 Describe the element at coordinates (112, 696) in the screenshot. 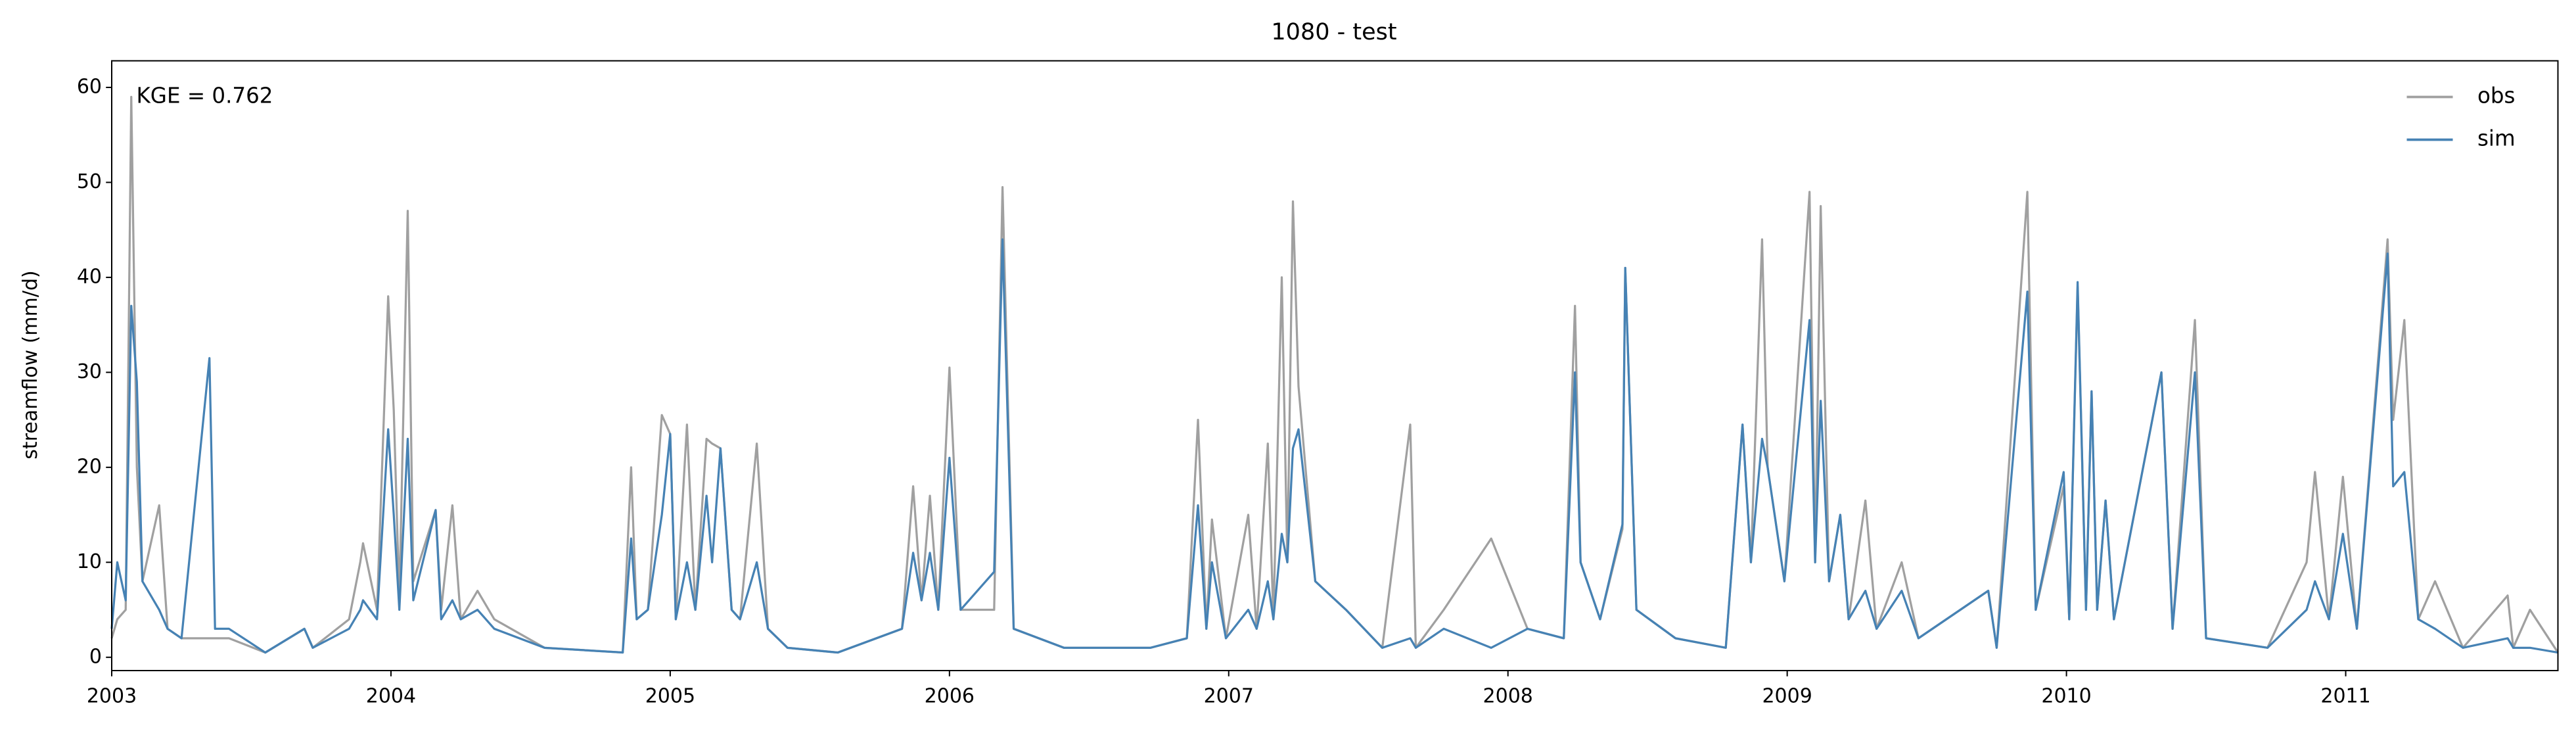

I see `x-tick-label: 2003` at that location.